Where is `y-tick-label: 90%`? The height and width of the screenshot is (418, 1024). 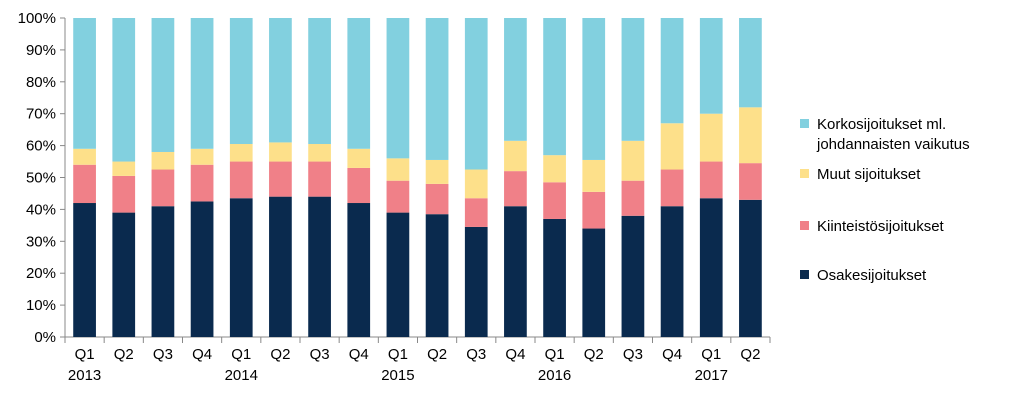 y-tick-label: 90% is located at coordinates (41, 50).